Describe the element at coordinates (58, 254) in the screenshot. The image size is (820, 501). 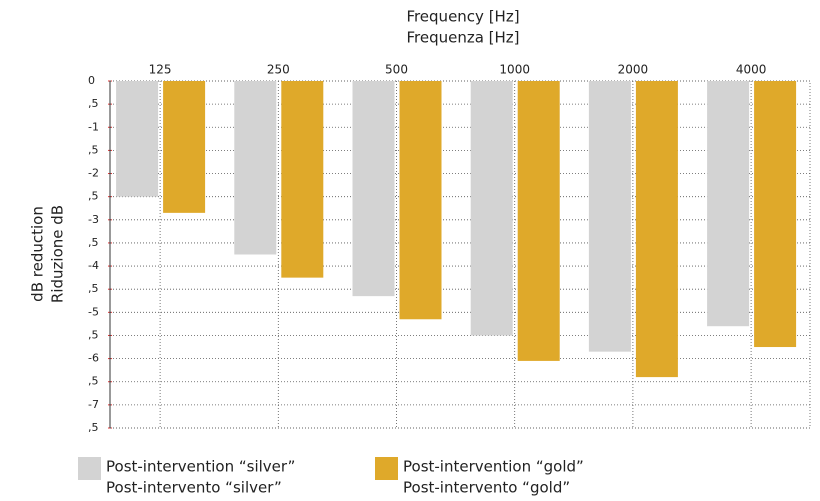
I see `y-axis-title: Riduzione dB` at that location.